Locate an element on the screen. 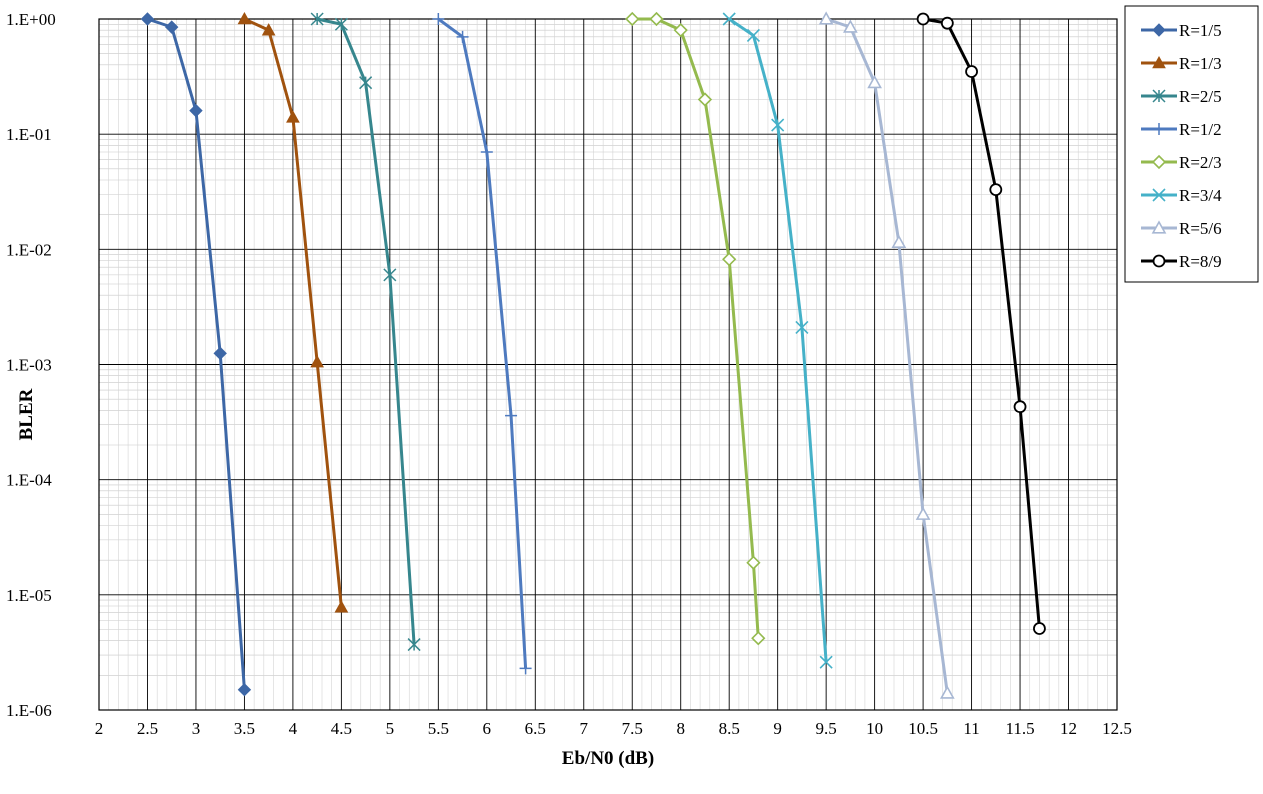  y-tick-label: 1.E-03 is located at coordinates (29, 365).